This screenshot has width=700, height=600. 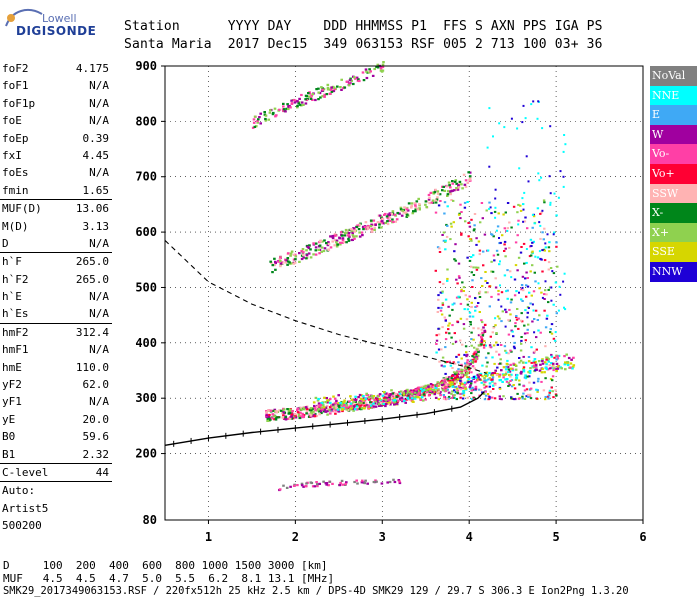 What do you see at coordinates (673, 154) in the screenshot?
I see `legend-item-vo-: Vo-` at bounding box center [673, 154].